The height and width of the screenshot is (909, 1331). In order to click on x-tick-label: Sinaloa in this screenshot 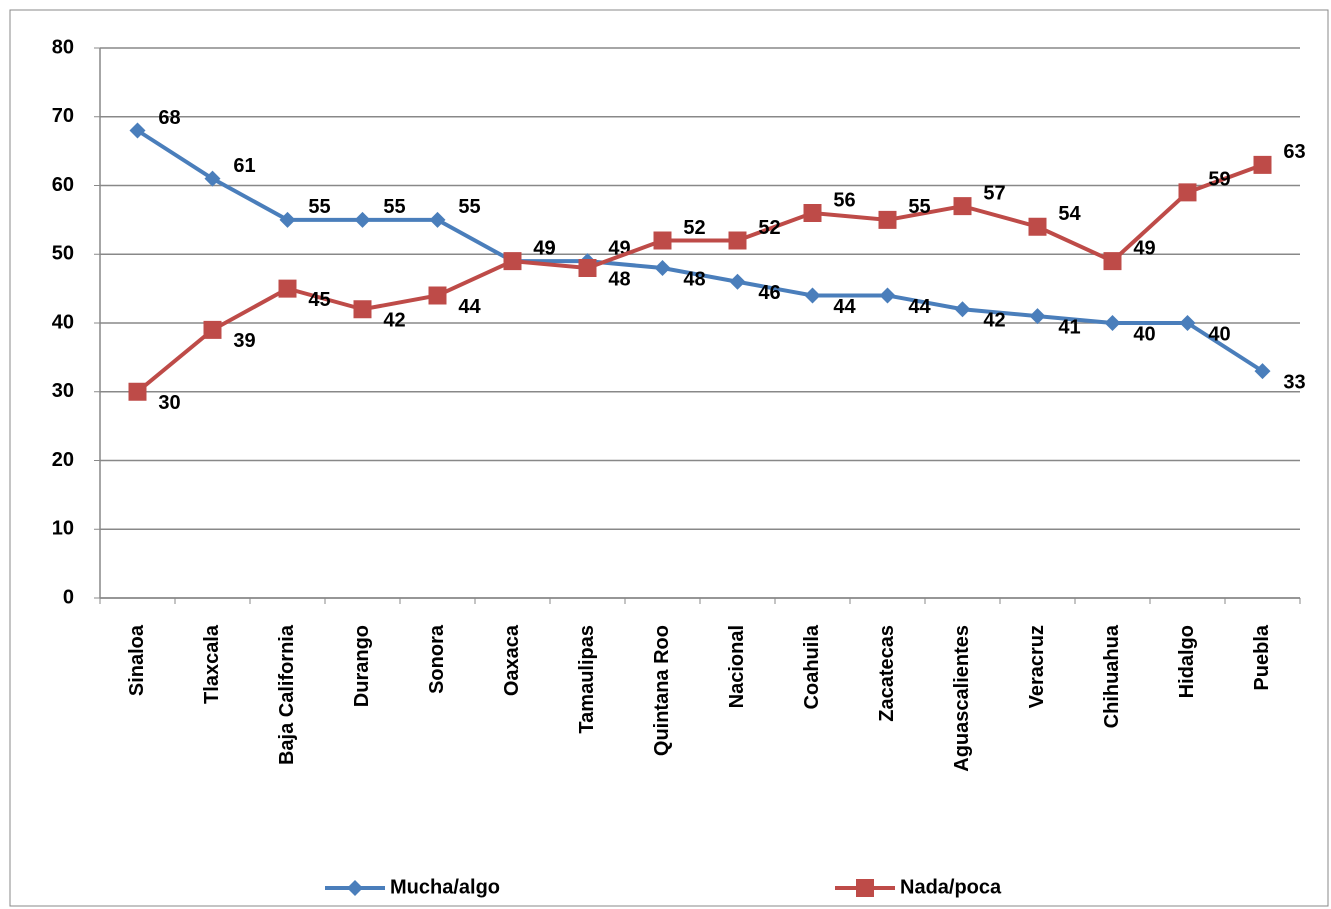, I will do `click(137, 660)`.